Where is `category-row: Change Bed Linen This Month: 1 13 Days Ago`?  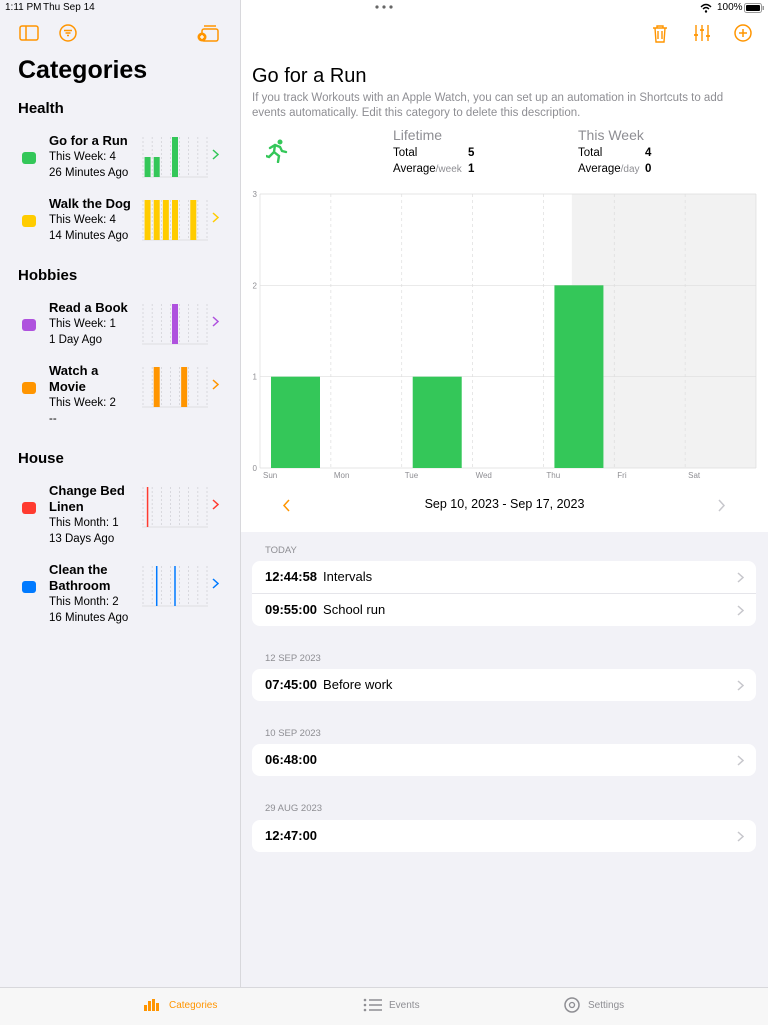
category-row: Change Bed Linen This Month: 1 13 Days Ago is located at coordinates (120, 514).